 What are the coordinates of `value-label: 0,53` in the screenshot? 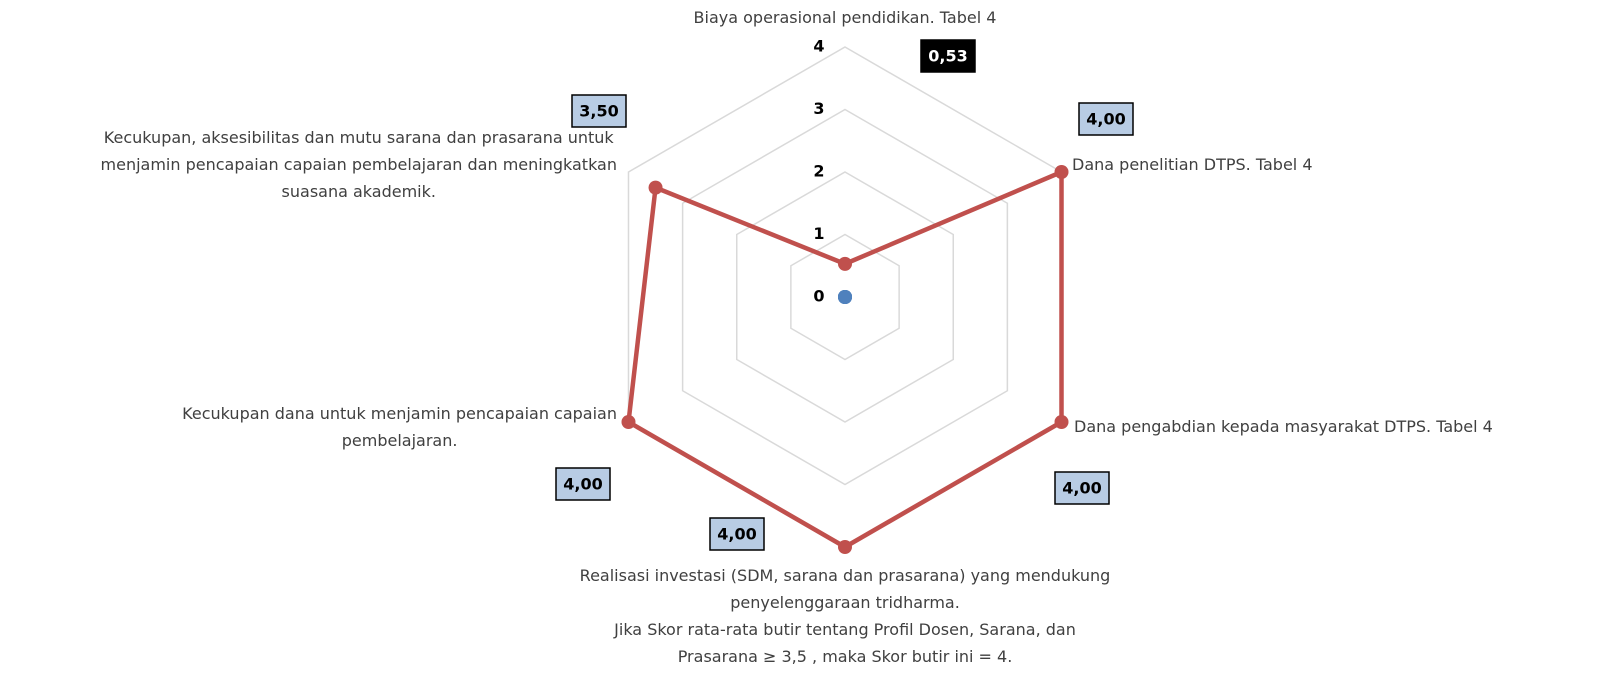 It's located at (947, 56).